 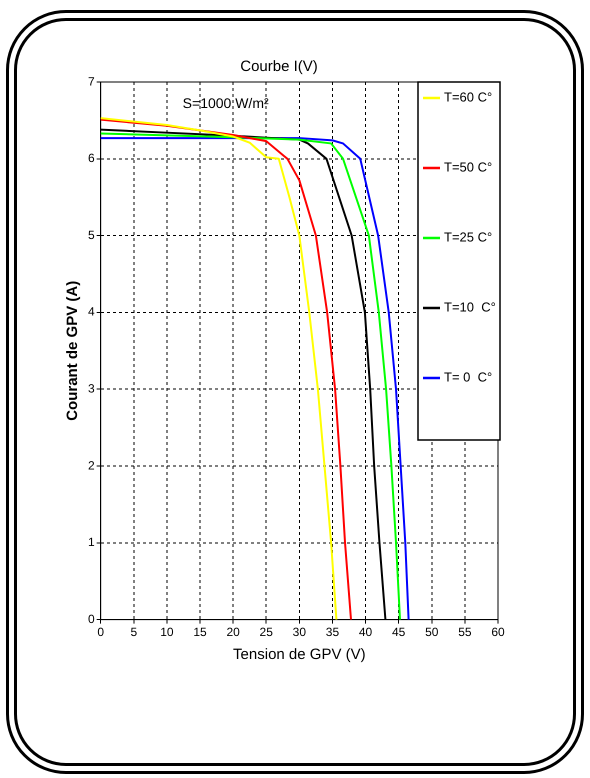 What do you see at coordinates (279, 67) in the screenshot?
I see `chart-title: Courbe I(V)` at bounding box center [279, 67].